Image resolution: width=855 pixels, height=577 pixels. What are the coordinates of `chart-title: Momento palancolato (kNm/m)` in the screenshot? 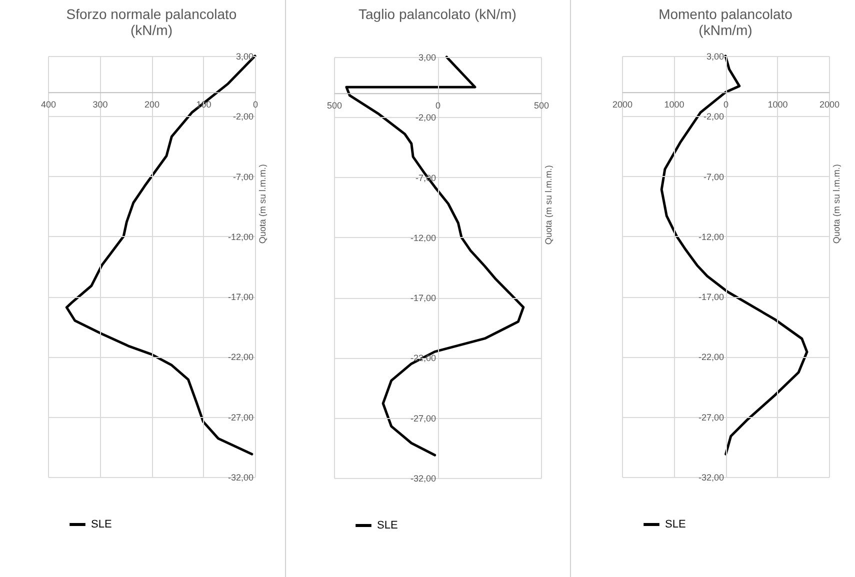 It's located at (725, 22).